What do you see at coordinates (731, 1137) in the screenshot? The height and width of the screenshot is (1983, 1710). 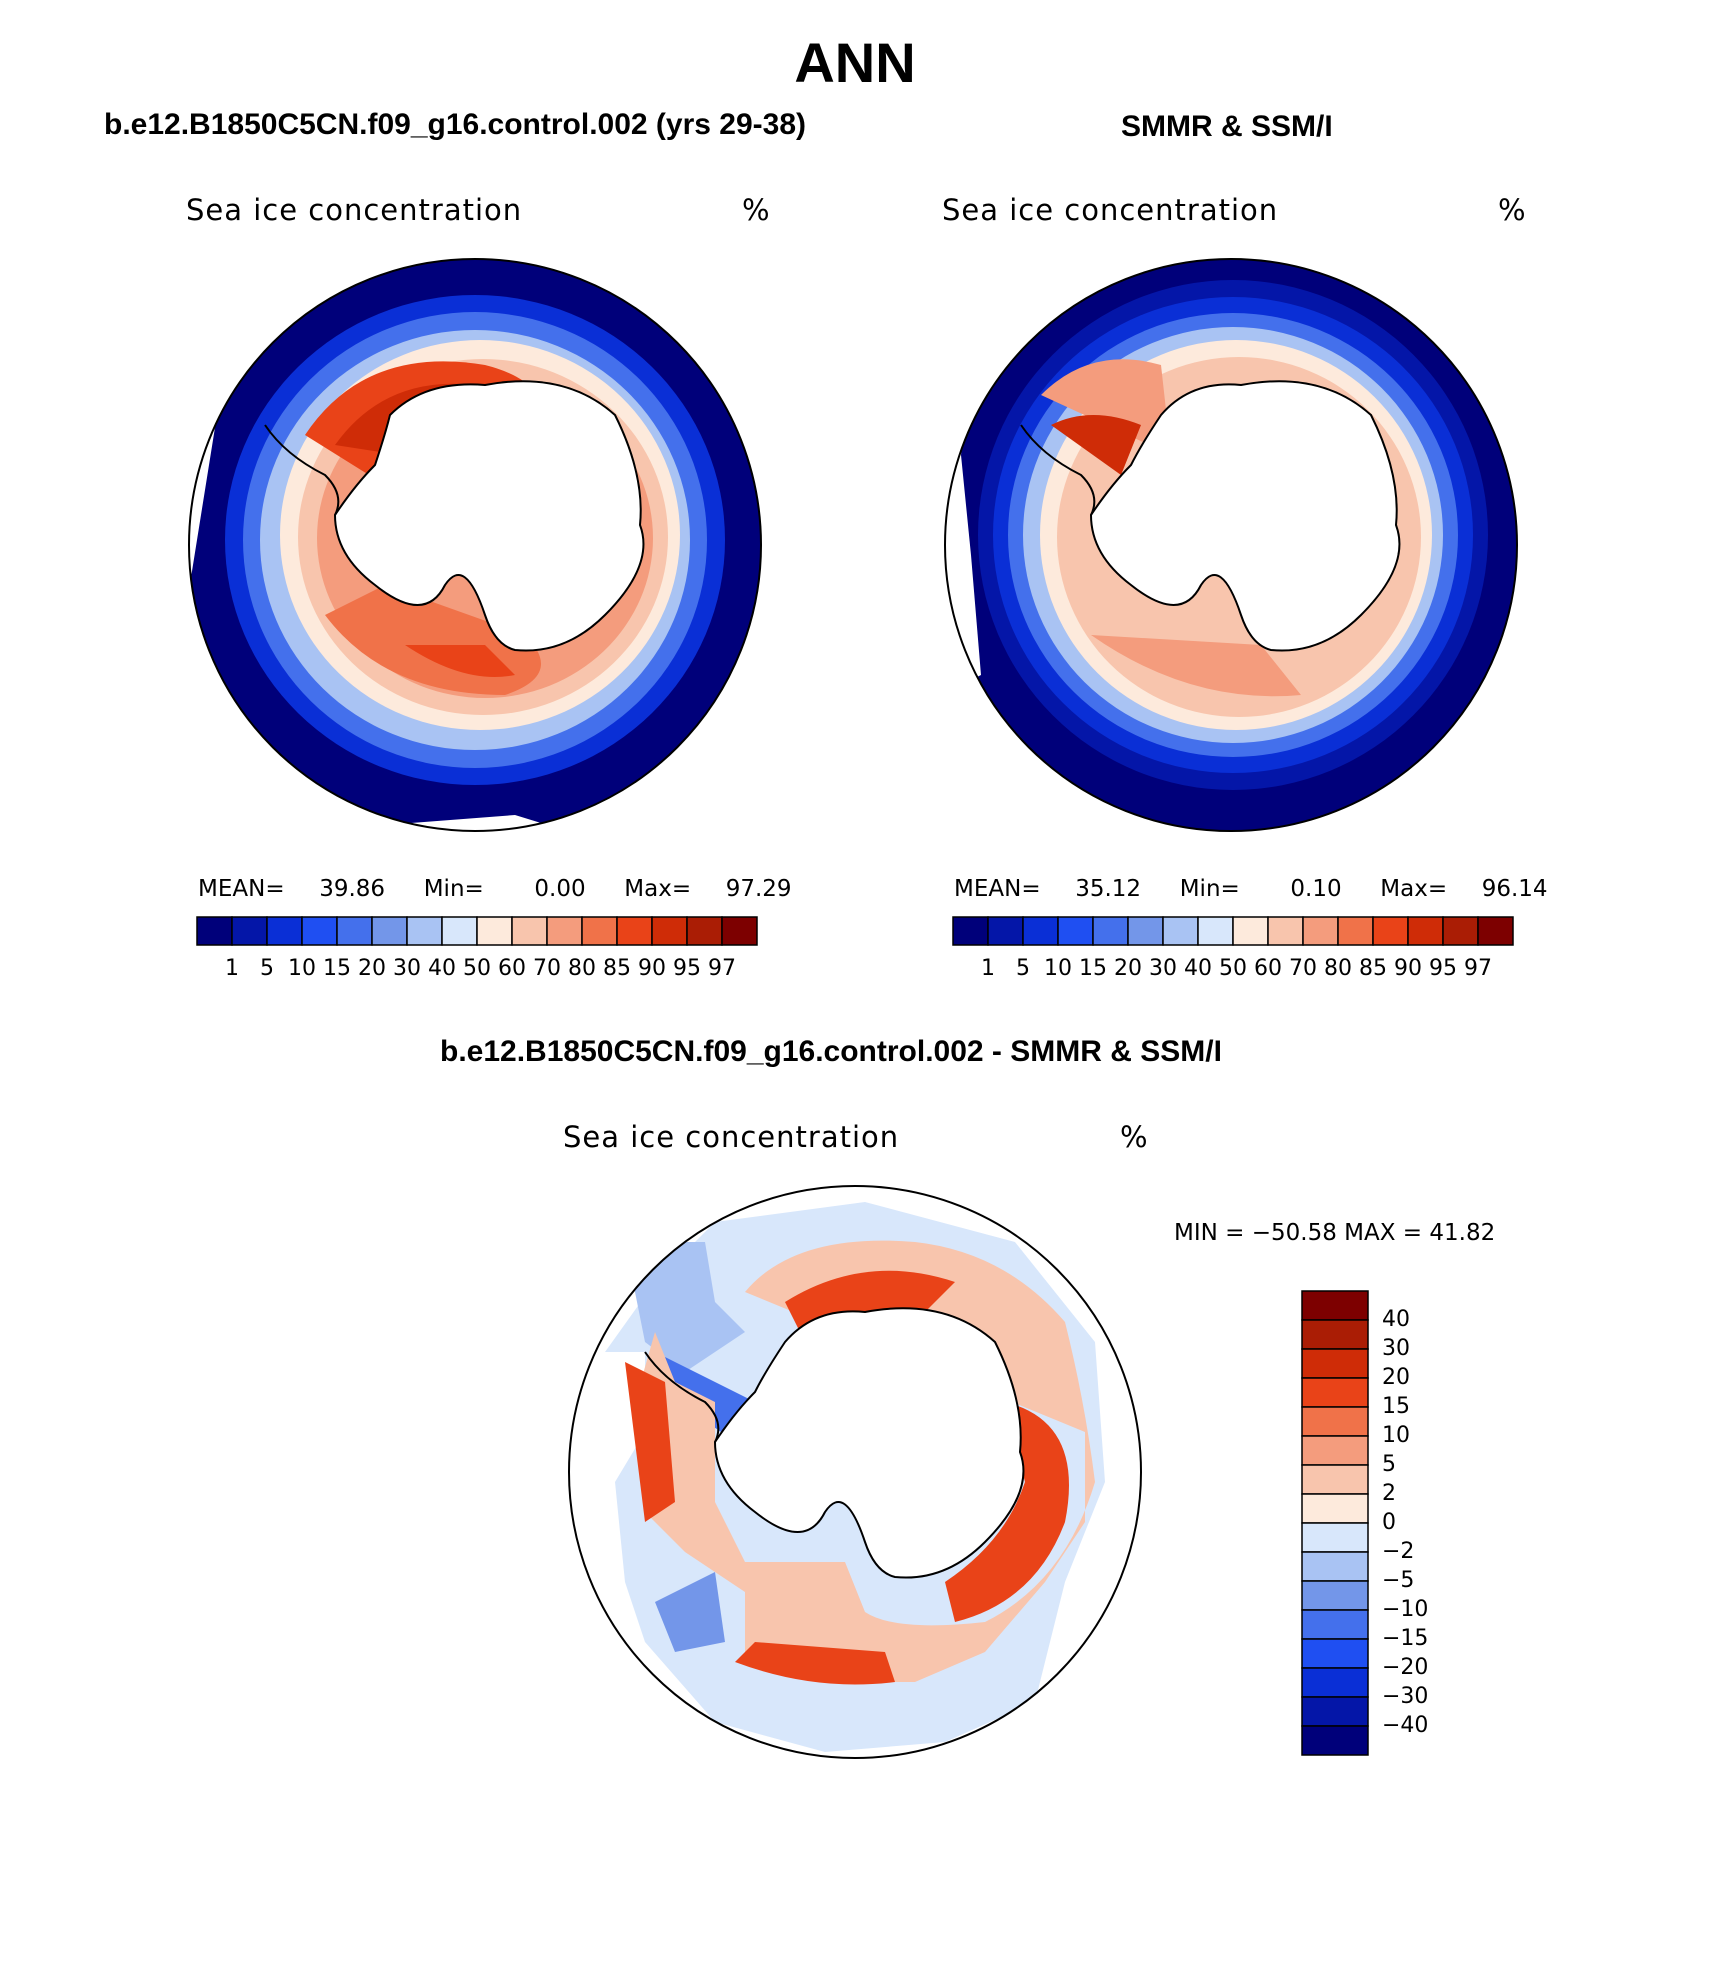 I see `diff-variable-label: Sea ice concentration` at bounding box center [731, 1137].